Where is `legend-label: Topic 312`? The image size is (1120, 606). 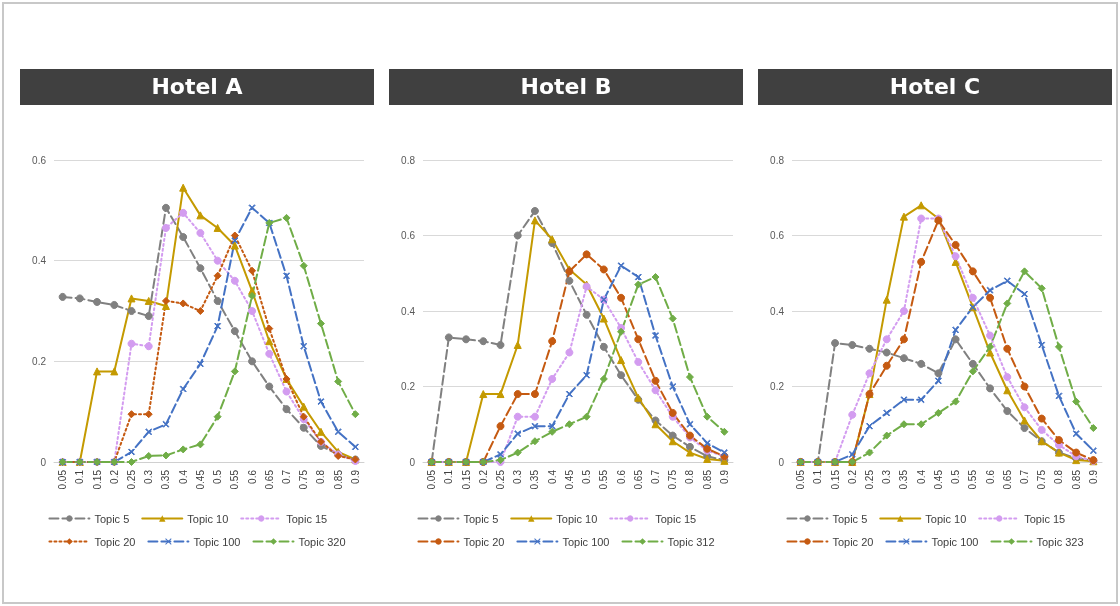
legend-label: Topic 312 is located at coordinates (691, 541).